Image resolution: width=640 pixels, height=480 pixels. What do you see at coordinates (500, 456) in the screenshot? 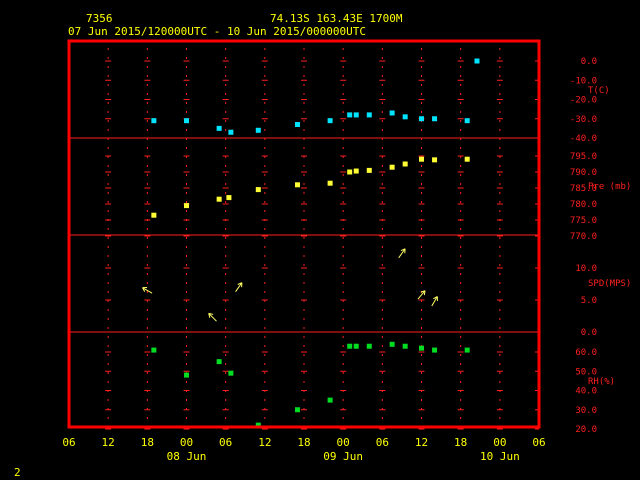
I see `x-date-label: 10 Jun` at bounding box center [500, 456].